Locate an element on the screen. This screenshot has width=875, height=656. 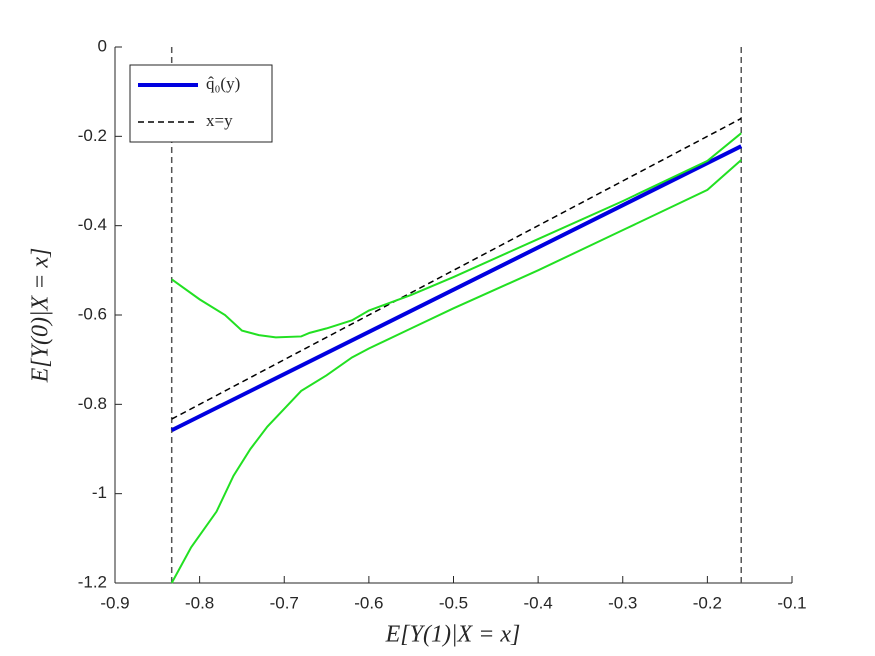
y-axis-label: E[Y(0)|X = x] is located at coordinates (41, 316).